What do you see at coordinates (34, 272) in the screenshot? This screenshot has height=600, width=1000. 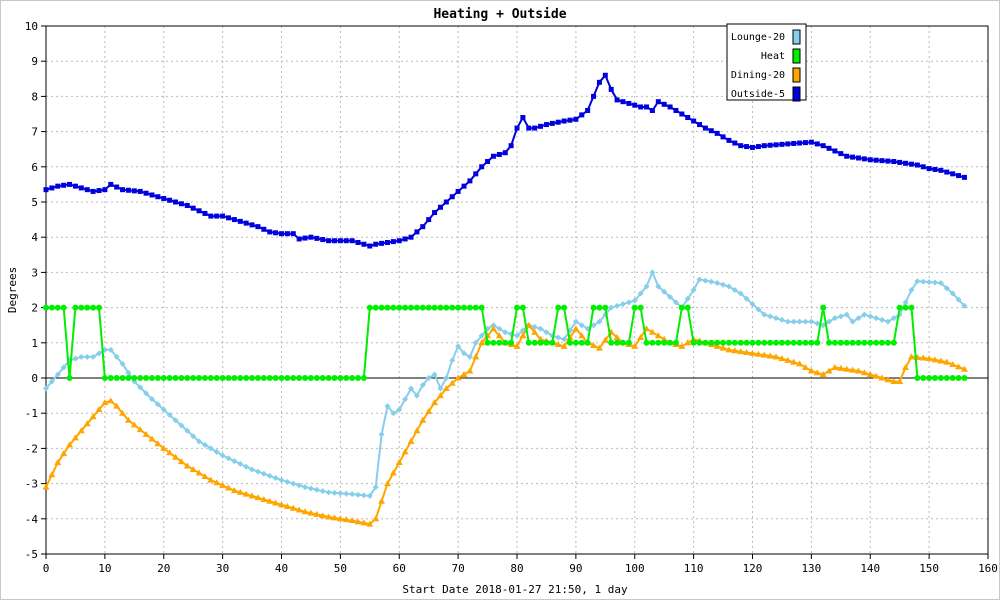 I see `y-tick-label: 3` at bounding box center [34, 272].